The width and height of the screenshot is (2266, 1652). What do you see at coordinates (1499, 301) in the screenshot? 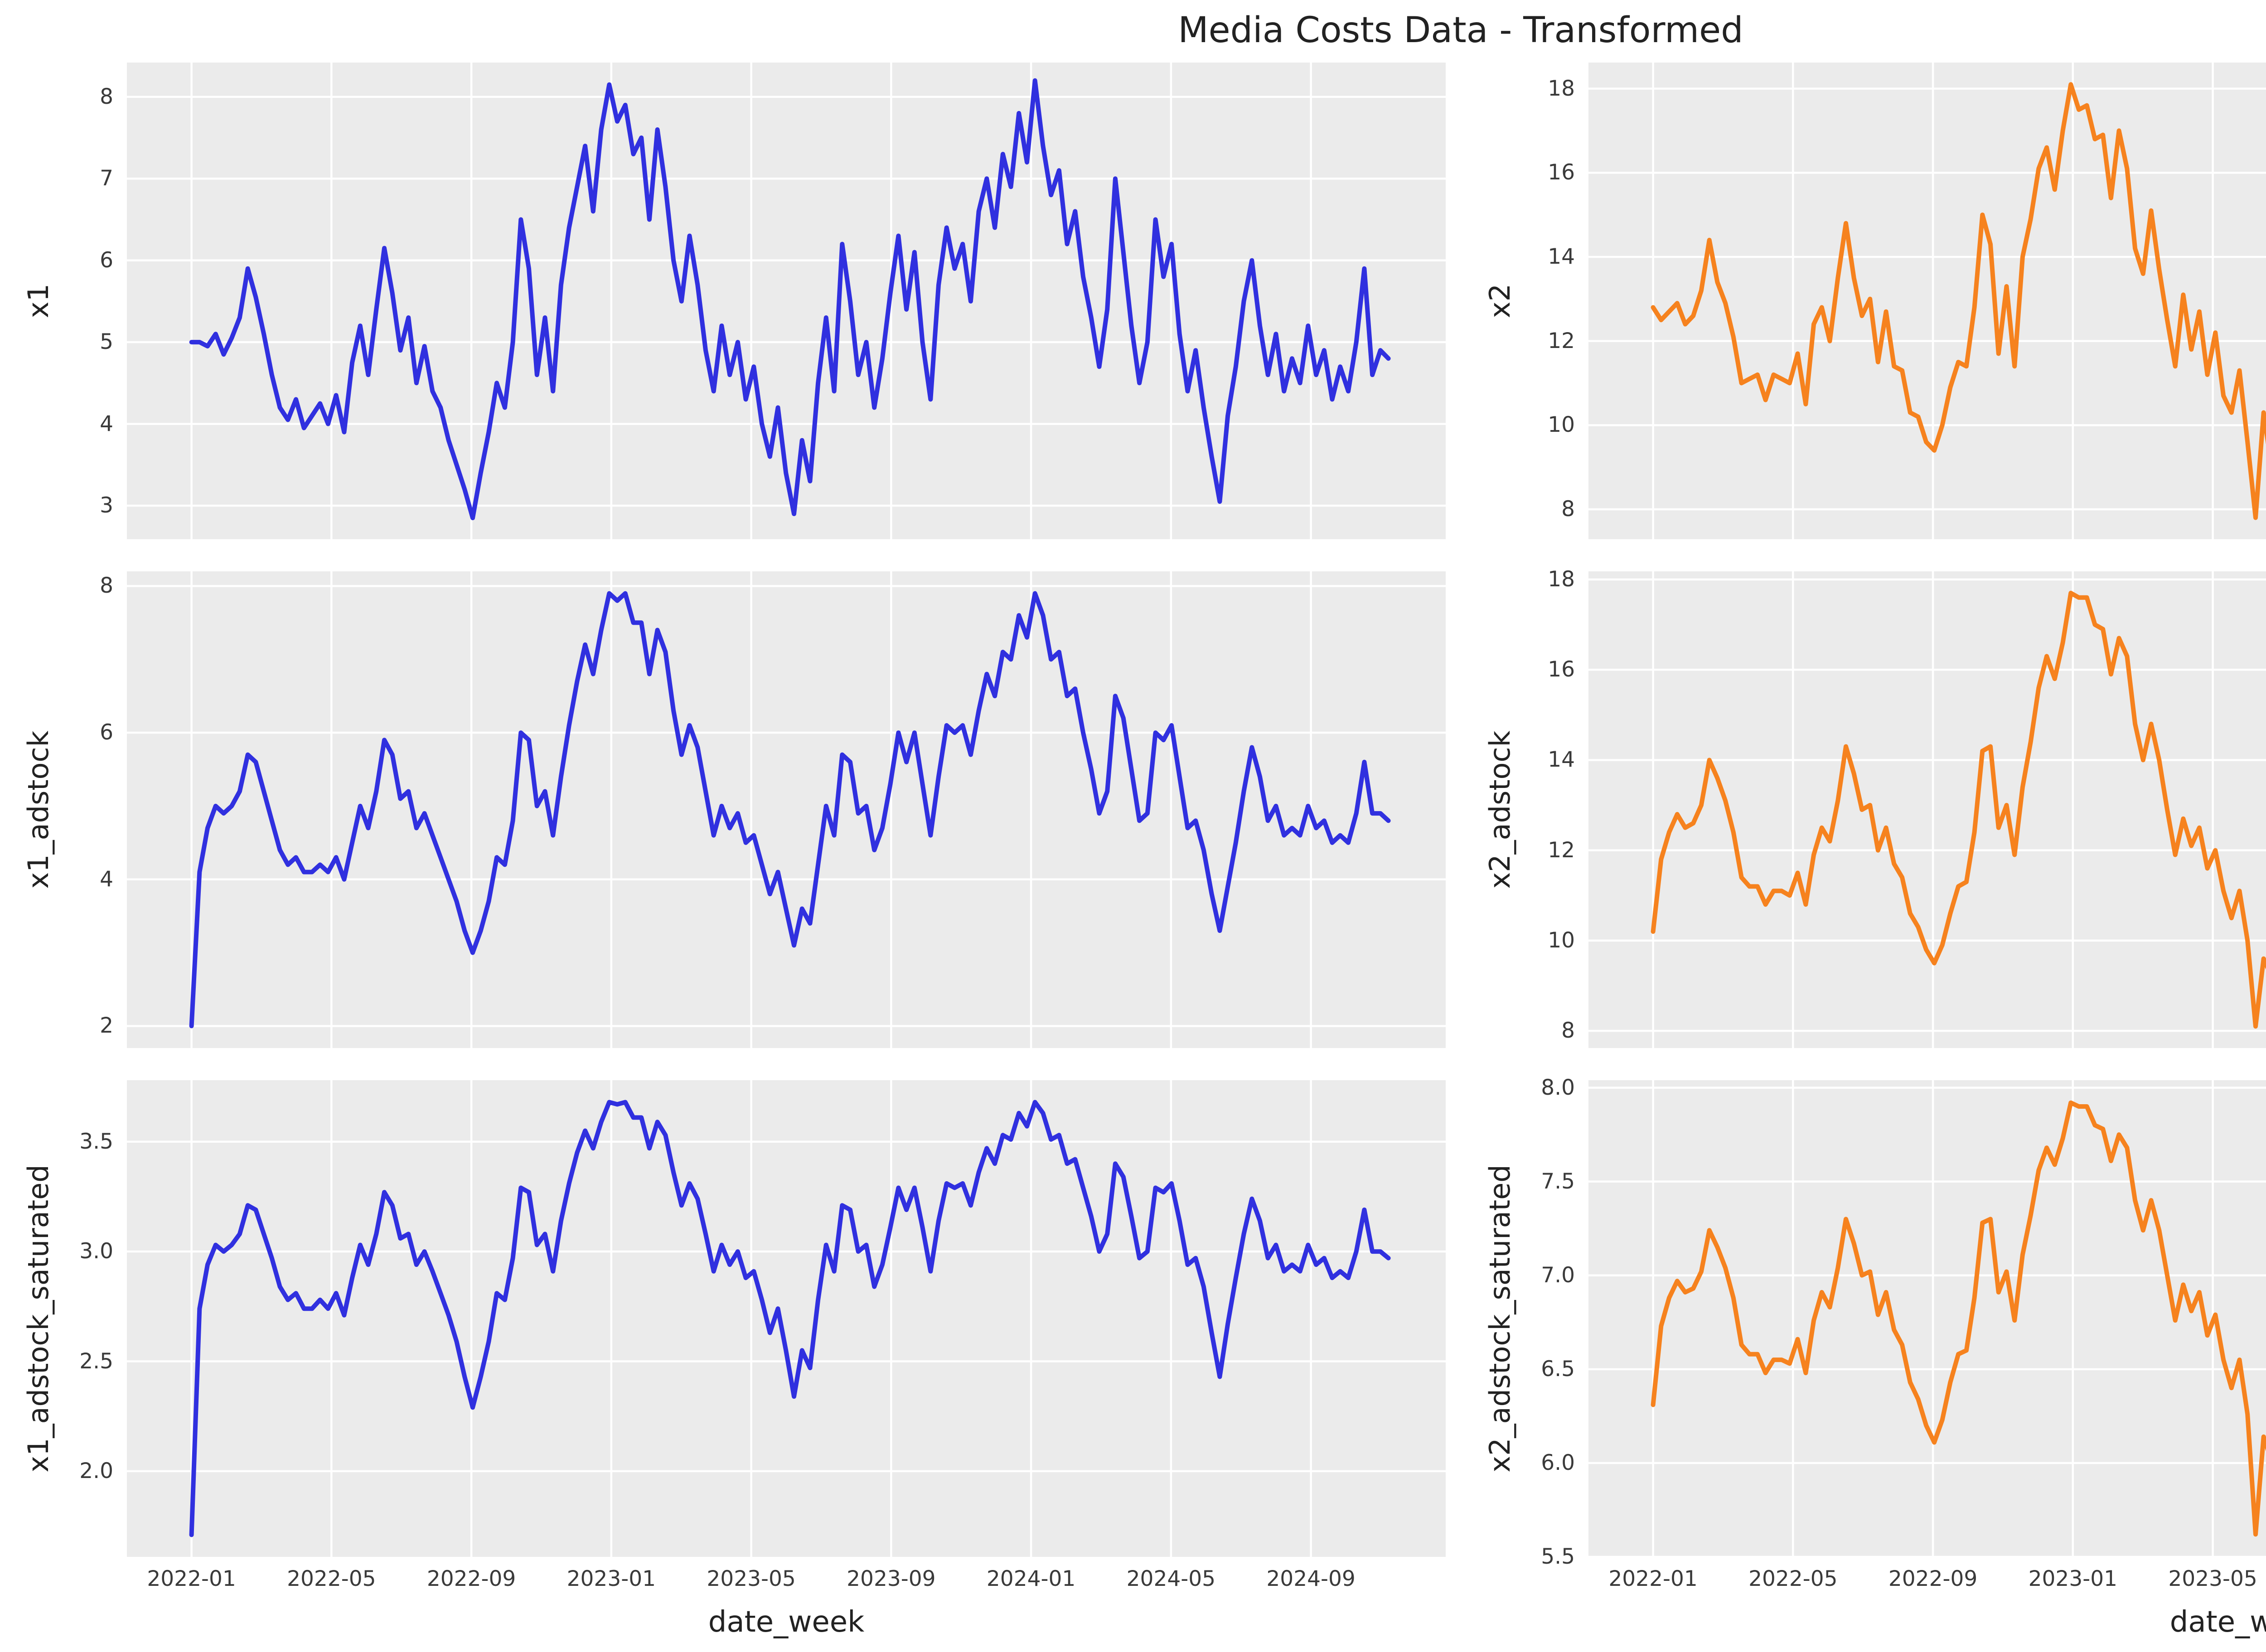
I see `y-axis-label: x2` at bounding box center [1499, 301].